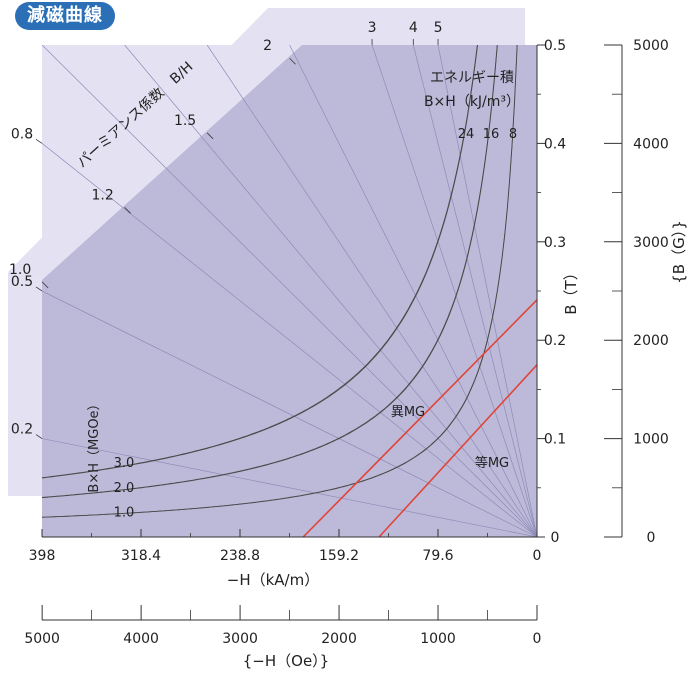  What do you see at coordinates (339, 639) in the screenshot?
I see `x2-tick-label: 2000` at bounding box center [339, 639].